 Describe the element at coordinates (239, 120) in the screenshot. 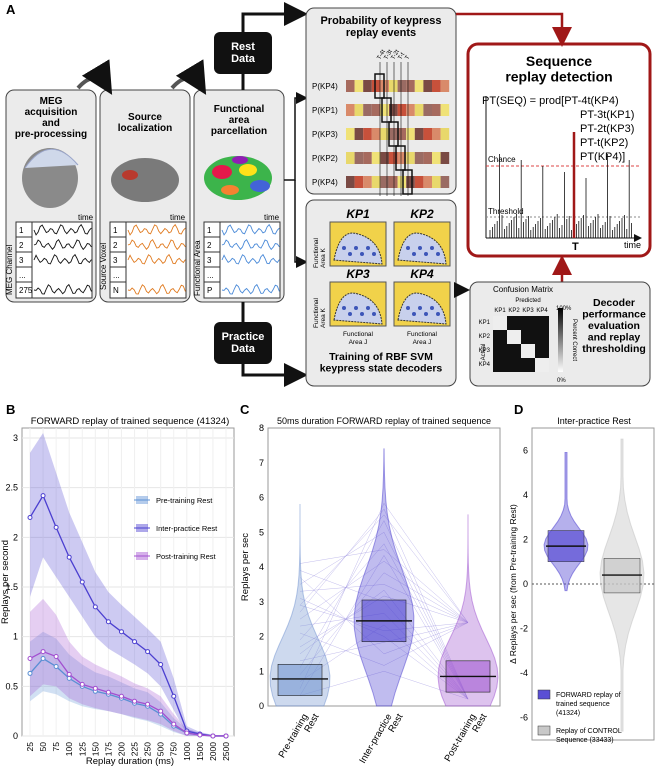

I see `parcellation-step-title: Functional area parcellation` at that location.